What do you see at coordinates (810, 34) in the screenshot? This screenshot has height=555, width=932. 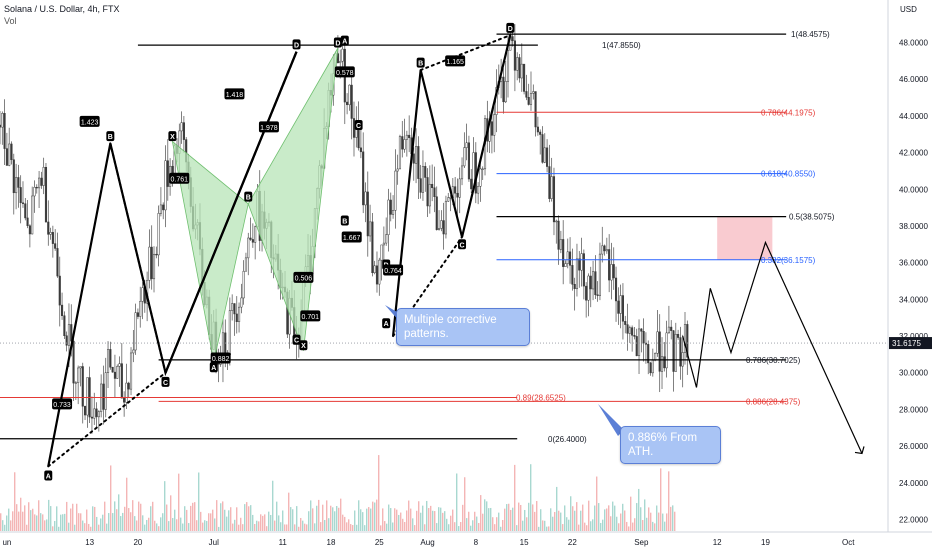 I see `fib-level-label: 1(48.4575)` at bounding box center [810, 34].